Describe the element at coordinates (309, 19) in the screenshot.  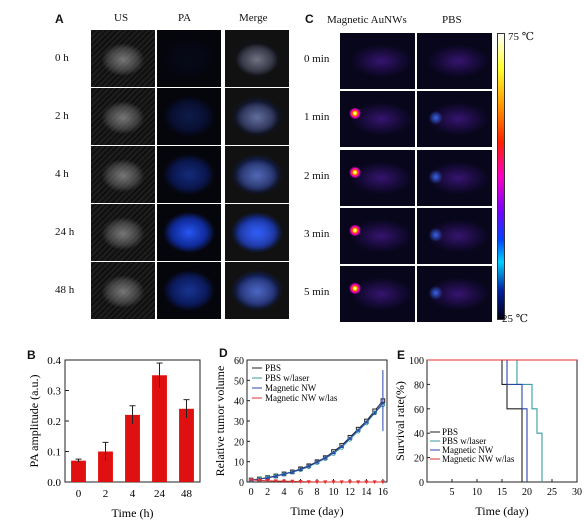
I see `panel-label-c: C` at that location.